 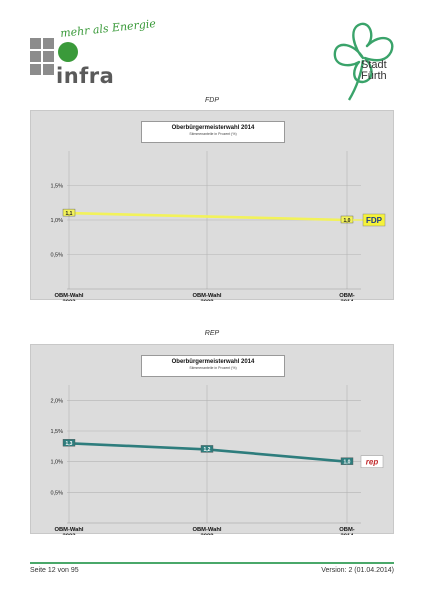 I want to click on party-badge-text: rep, so click(x=372, y=462).